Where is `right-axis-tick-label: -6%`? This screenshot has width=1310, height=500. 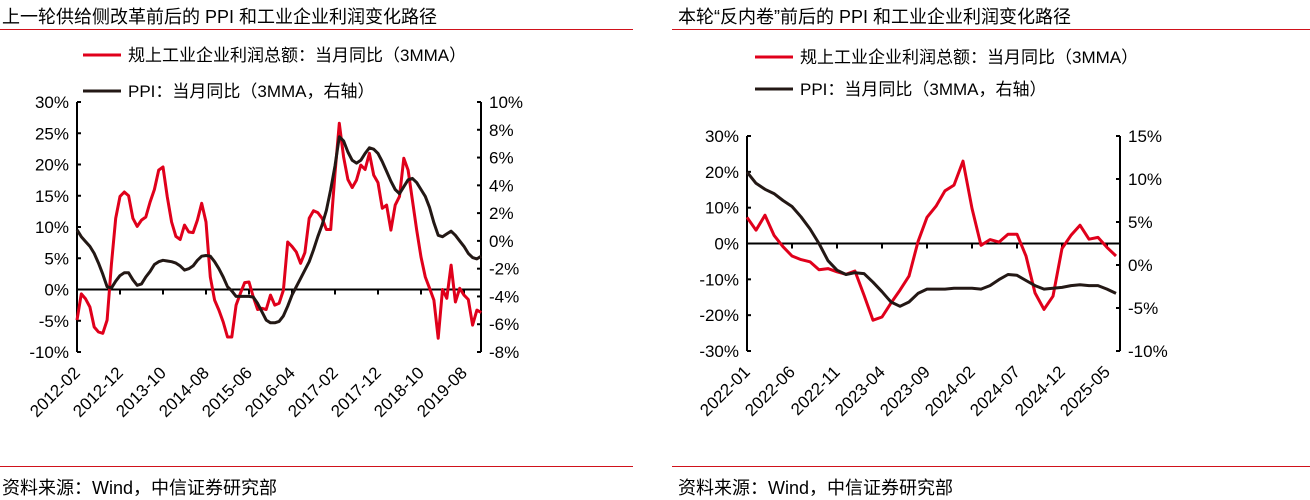 right-axis-tick-label: -6% is located at coordinates (504, 324).